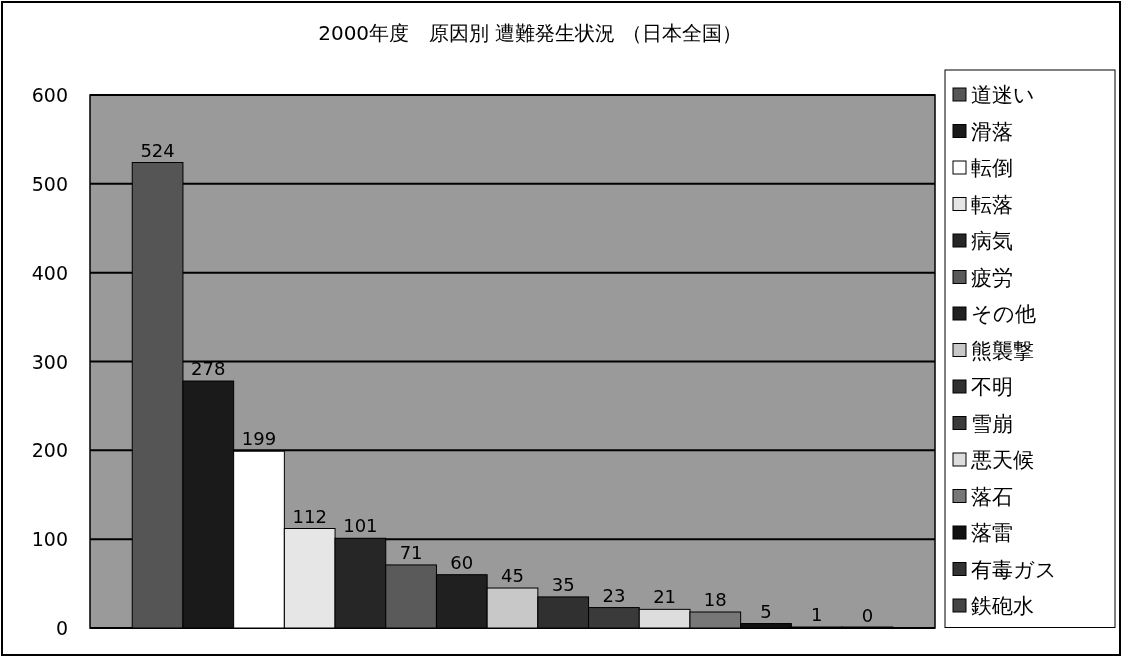 The image size is (1122, 657). Describe the element at coordinates (1003, 314) in the screenshot. I see `legend-label: その他` at that location.